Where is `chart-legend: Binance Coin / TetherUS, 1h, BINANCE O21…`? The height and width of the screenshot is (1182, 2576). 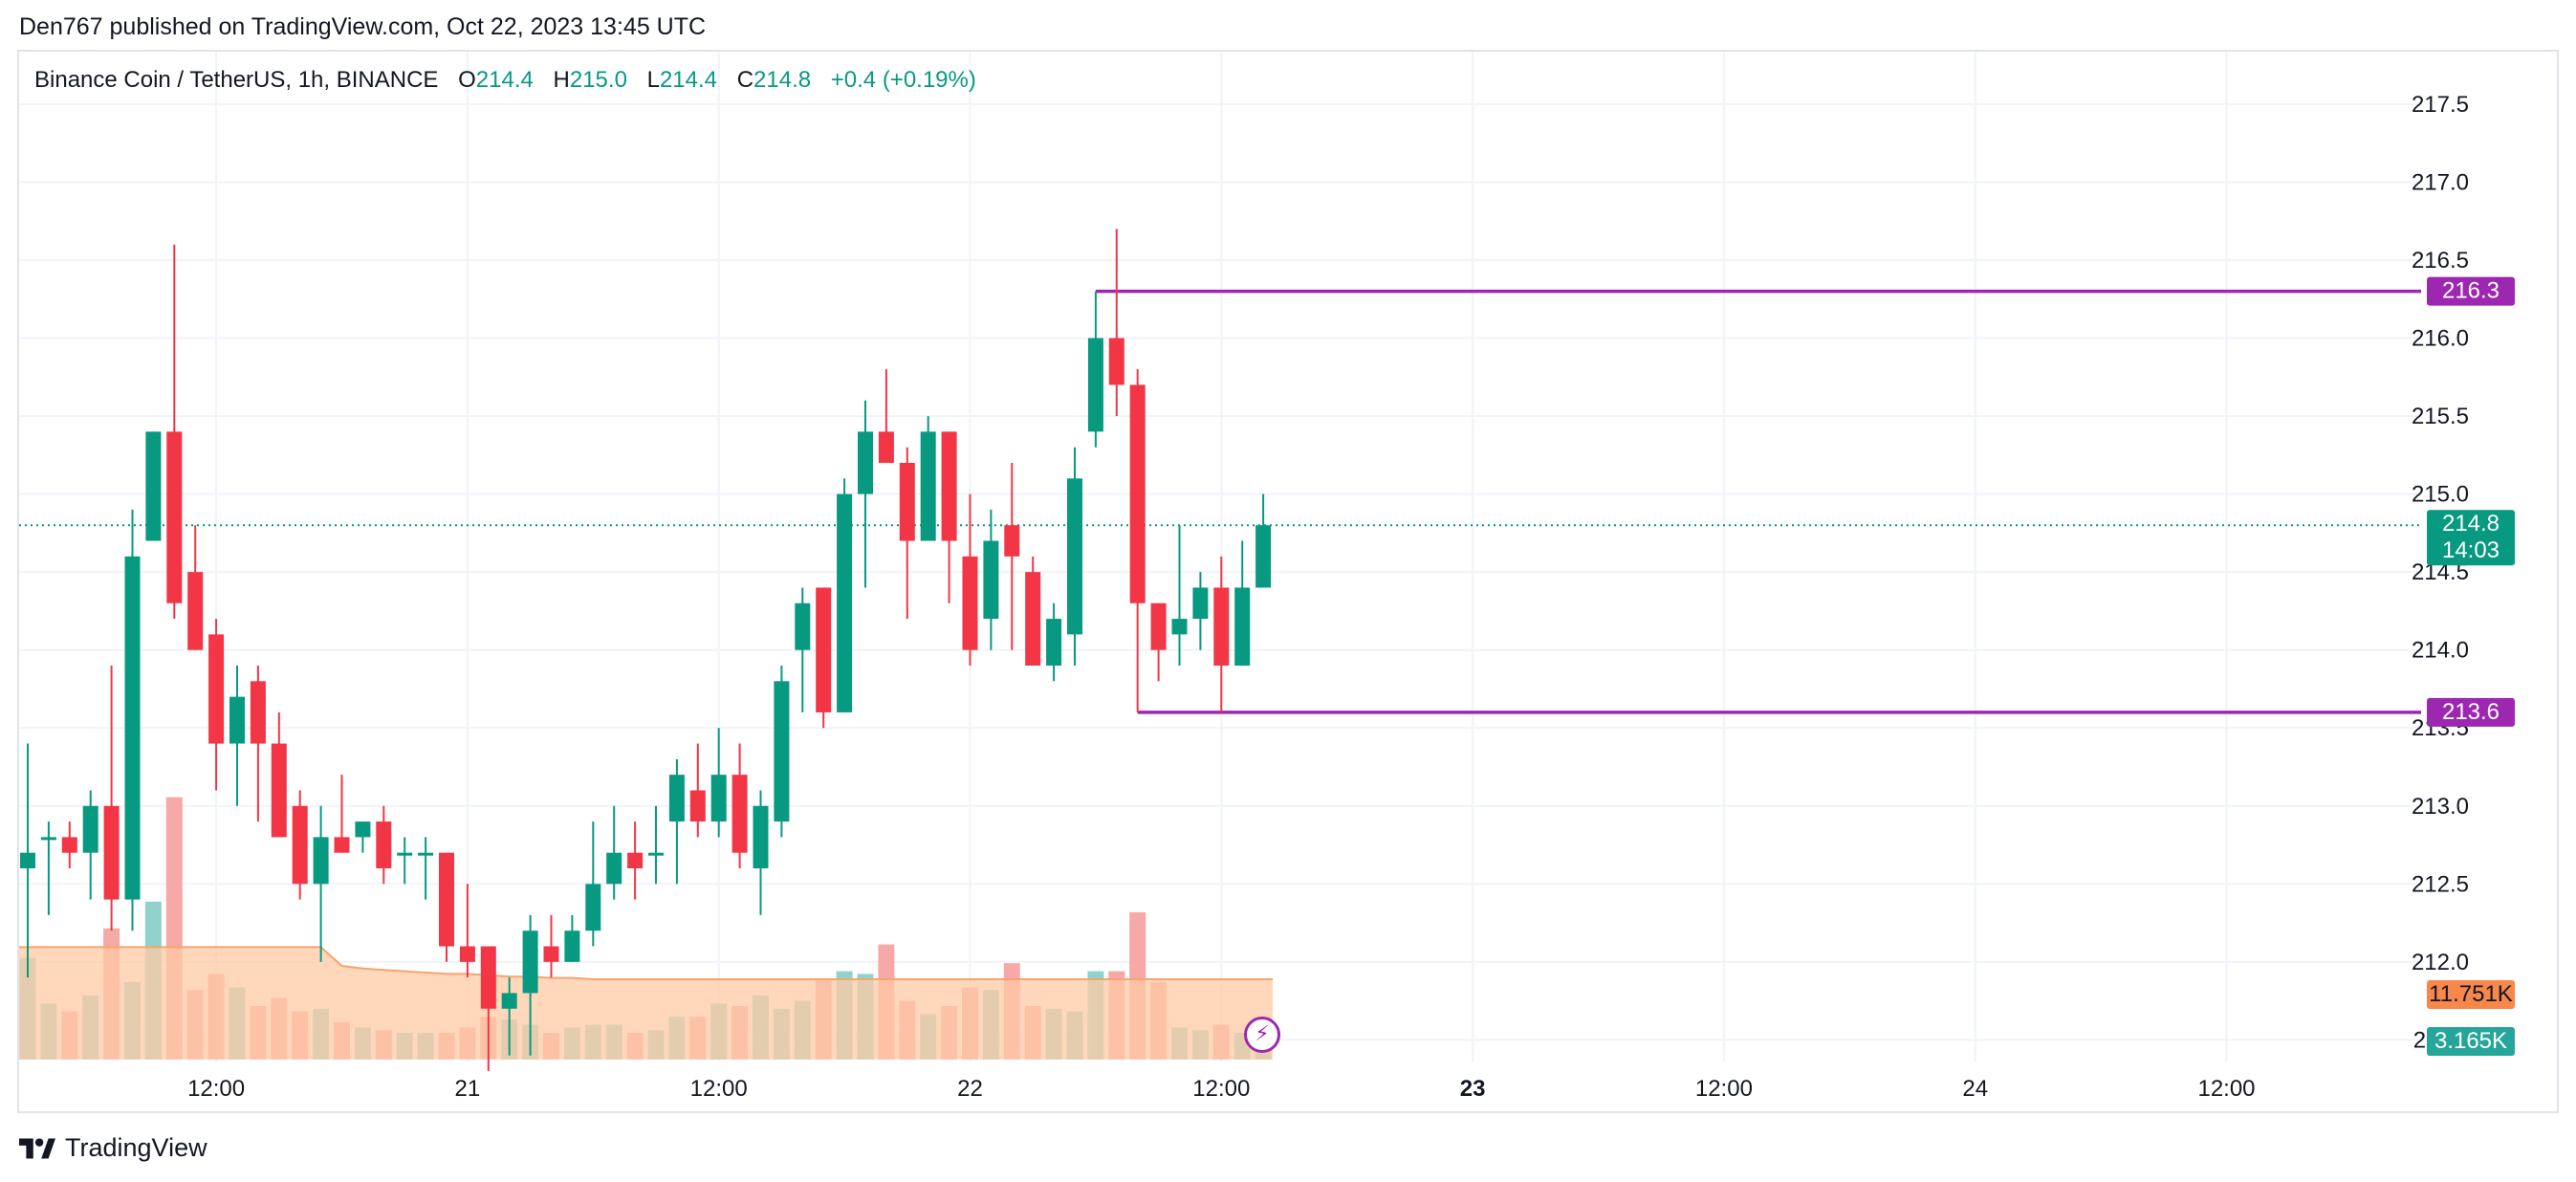
chart-legend: Binance Coin / TetherUS, 1h, BINANCE O21… is located at coordinates (512, 80).